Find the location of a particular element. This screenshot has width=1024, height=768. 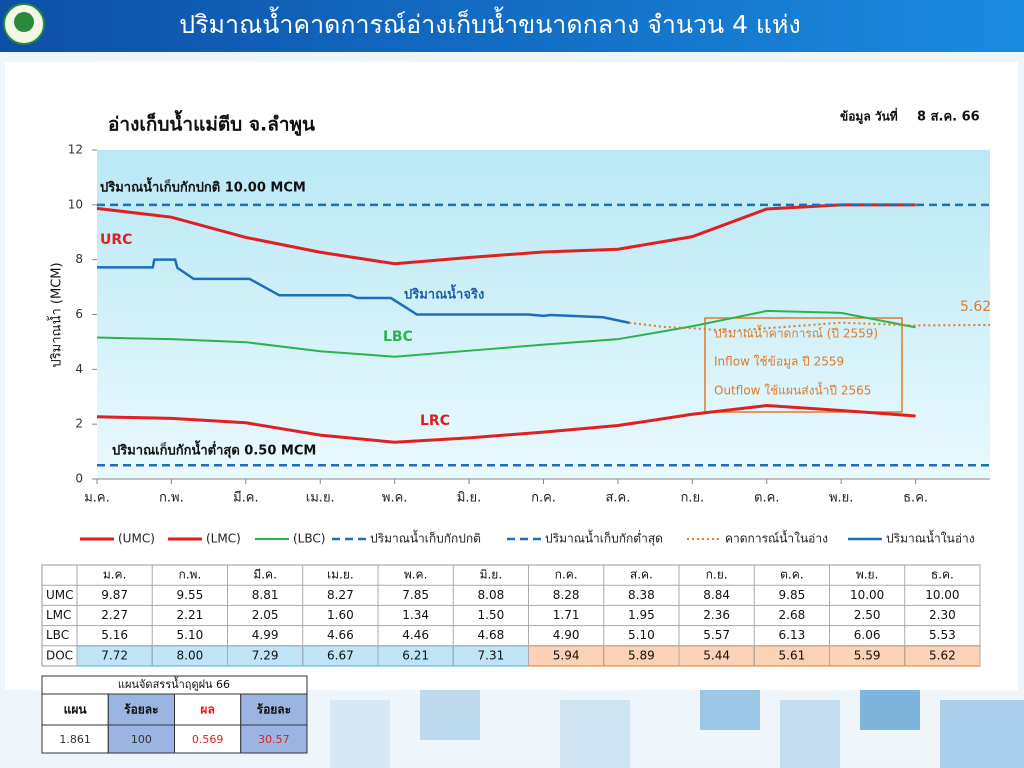

y-tick-label: 0 is located at coordinates (79, 479).